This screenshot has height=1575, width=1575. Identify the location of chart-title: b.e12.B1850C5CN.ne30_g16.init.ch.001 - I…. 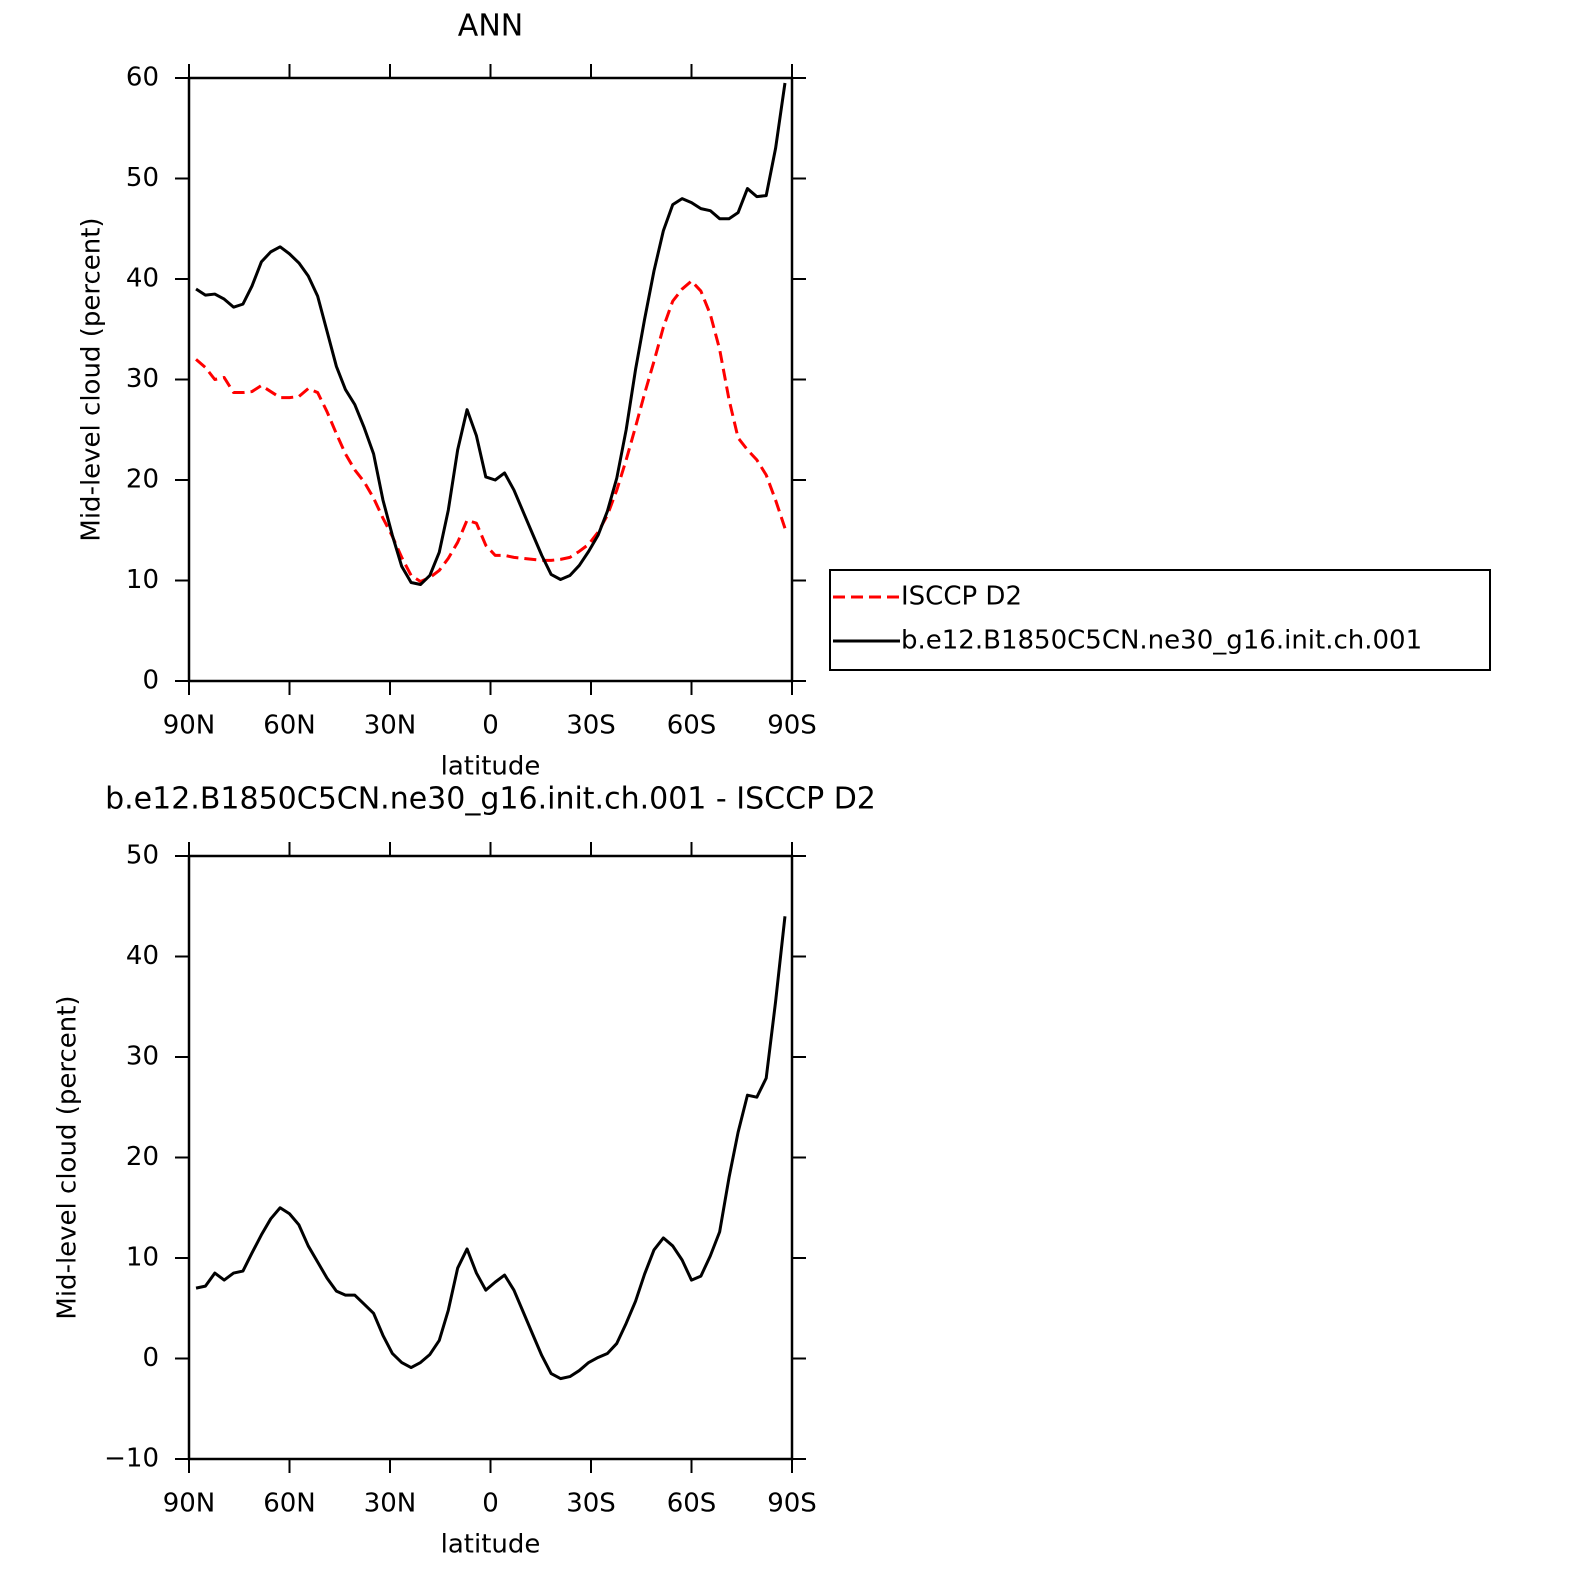
(490, 799).